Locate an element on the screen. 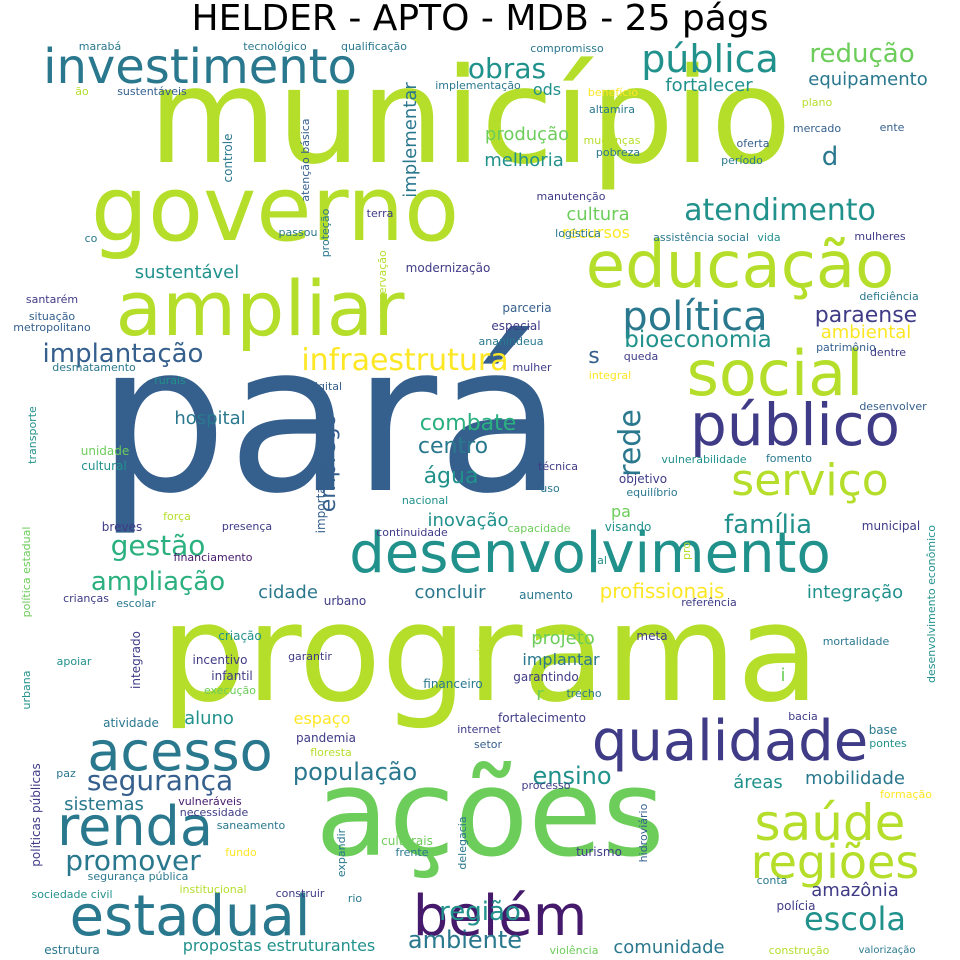  cloud-word: gestão is located at coordinates (158, 545).